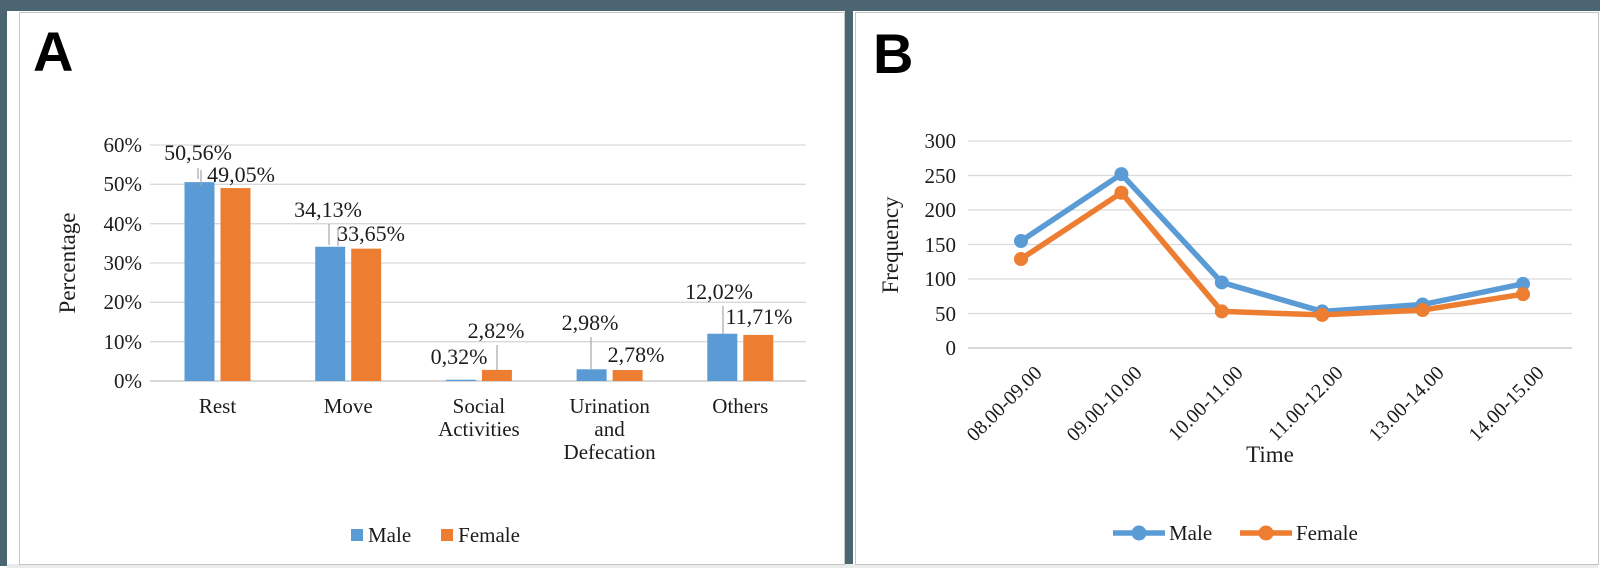 The height and width of the screenshot is (569, 1600). Describe the element at coordinates (1270, 454) in the screenshot. I see `axis-title-time: Time` at that location.